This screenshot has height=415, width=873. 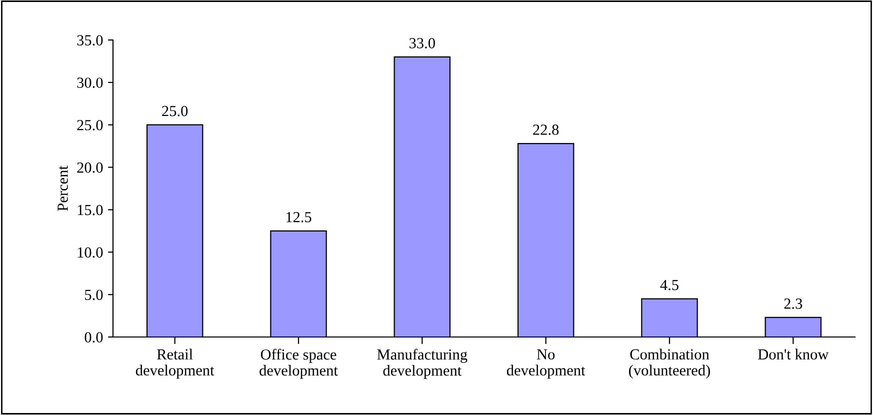 What do you see at coordinates (94, 295) in the screenshot?
I see `y-tick-label: 5.0` at bounding box center [94, 295].